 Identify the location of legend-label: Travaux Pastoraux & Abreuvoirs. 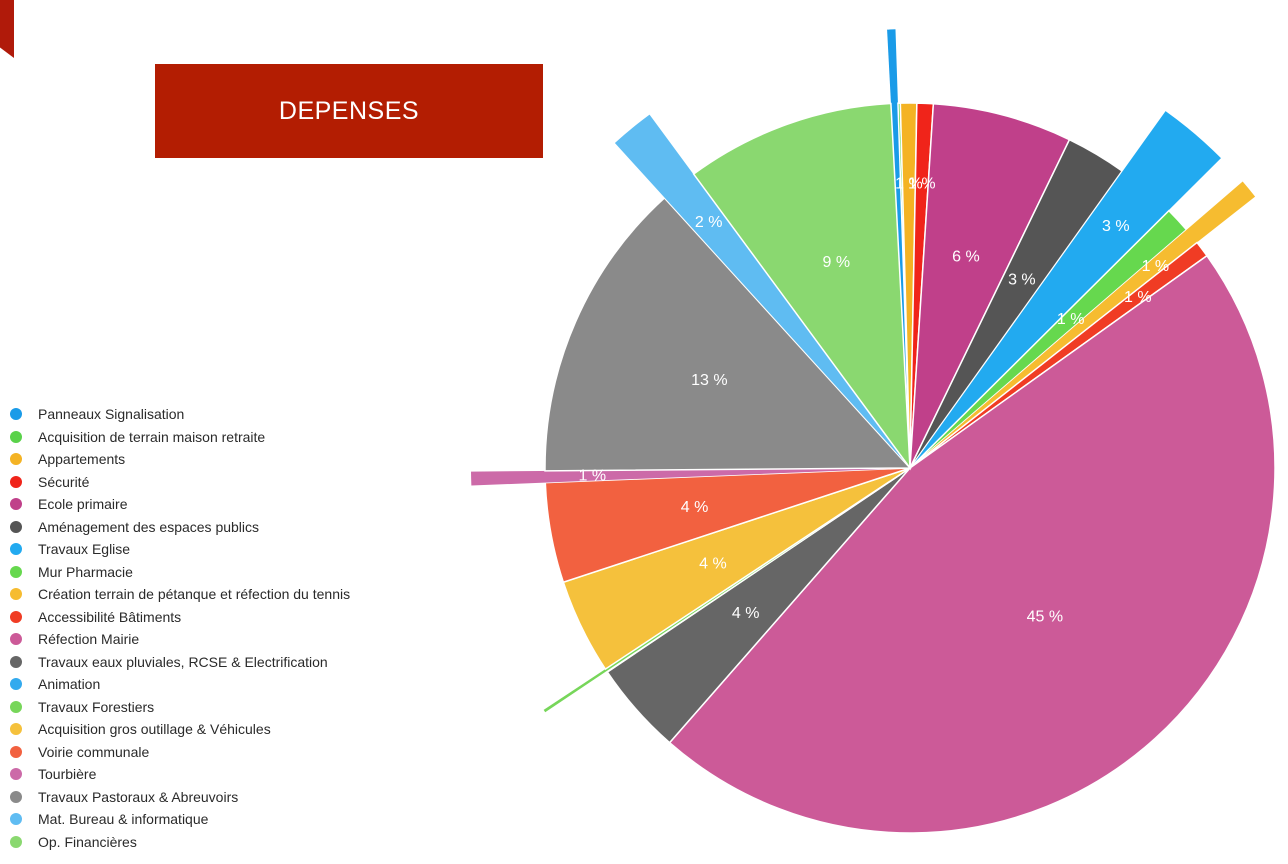
(138, 796).